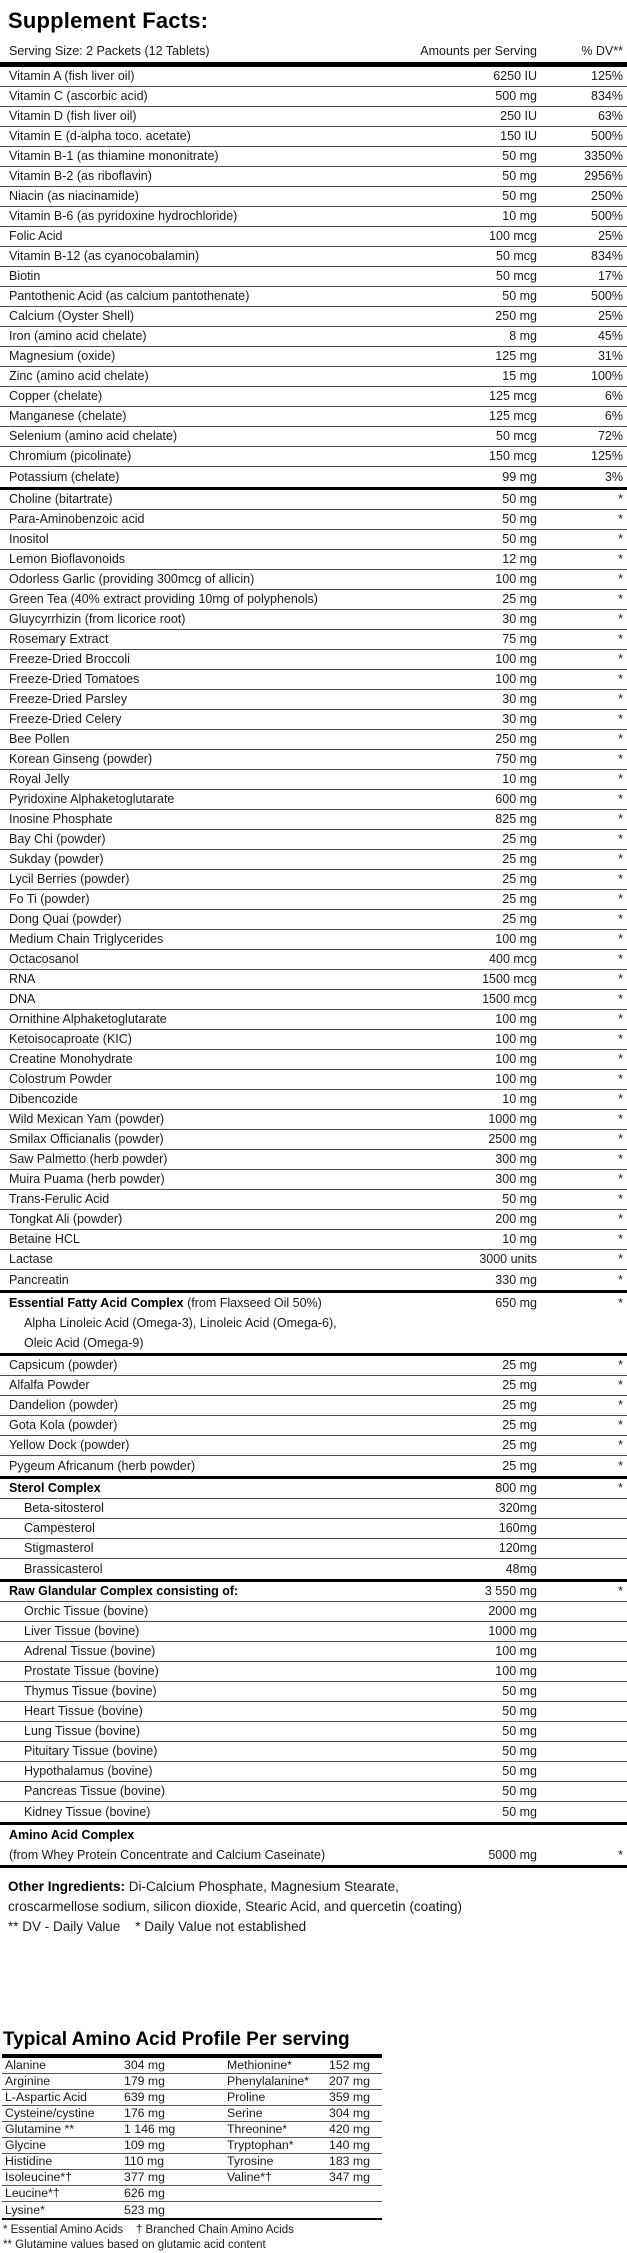  What do you see at coordinates (90, 1651) in the screenshot?
I see `ingredient-name: Adrenal Tissue (bovine)` at bounding box center [90, 1651].